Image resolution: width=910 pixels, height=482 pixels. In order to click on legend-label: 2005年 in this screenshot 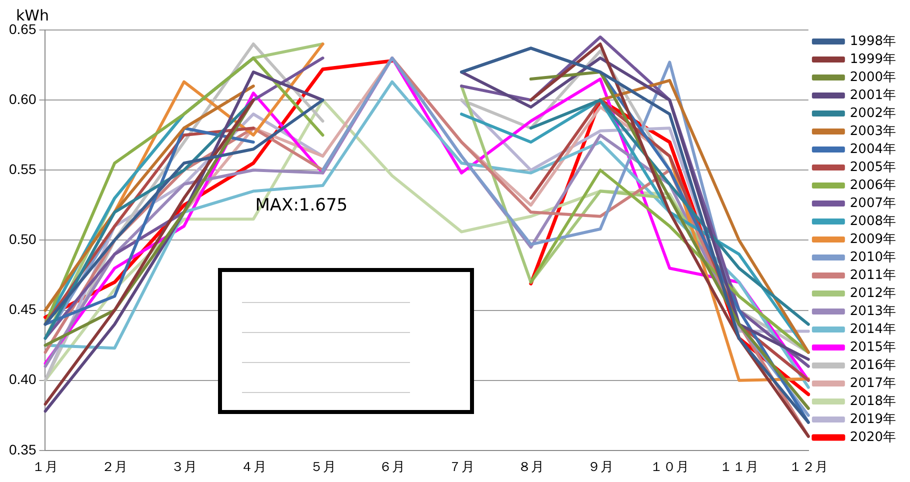, I will do `click(873, 167)`.